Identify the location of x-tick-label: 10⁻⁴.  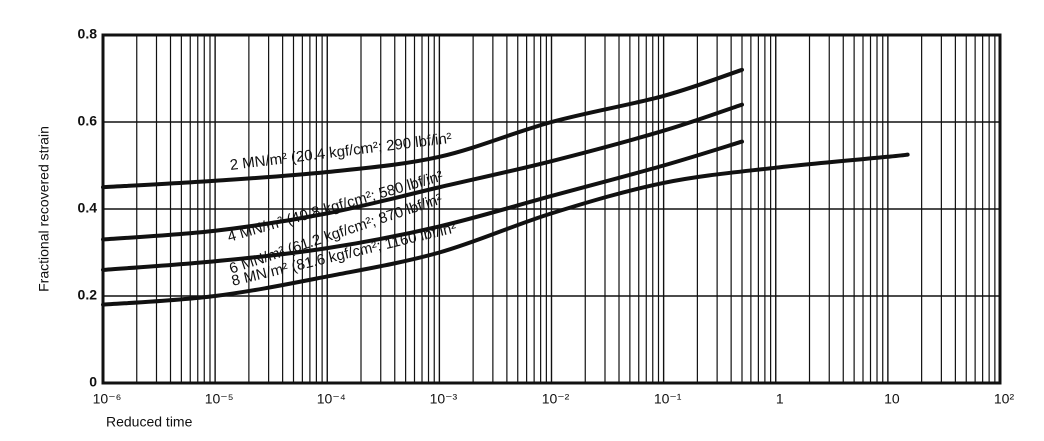
(331, 399).